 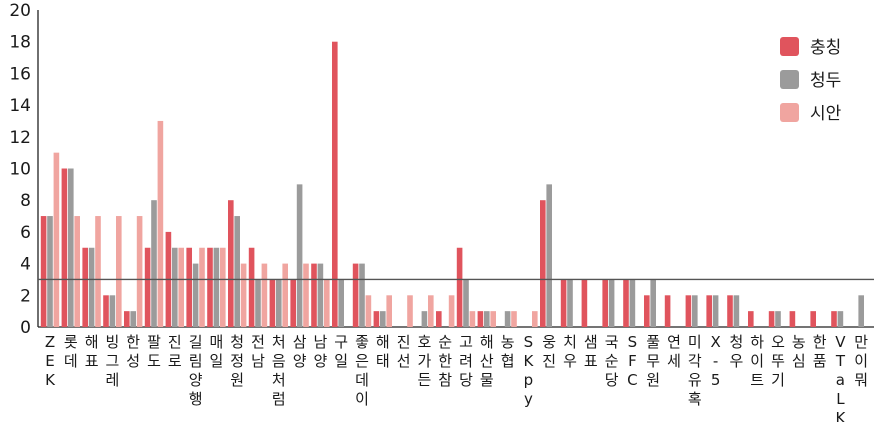 What do you see at coordinates (20, 11) in the screenshot?
I see `y-tick-label: 20` at bounding box center [20, 11].